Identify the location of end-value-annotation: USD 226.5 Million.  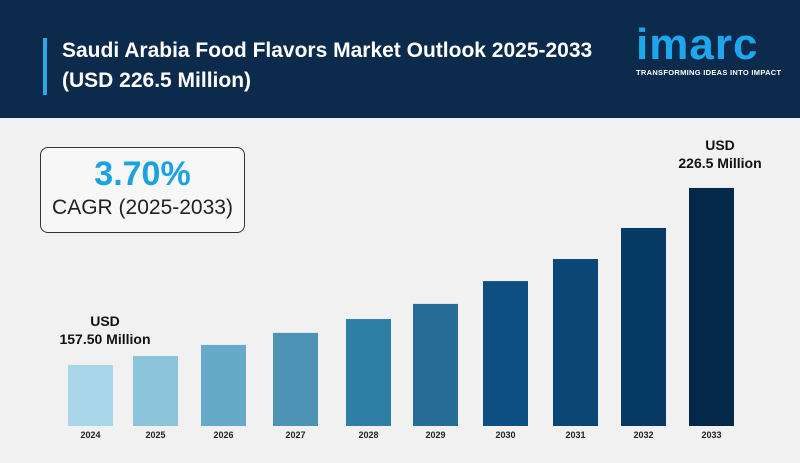
(720, 154).